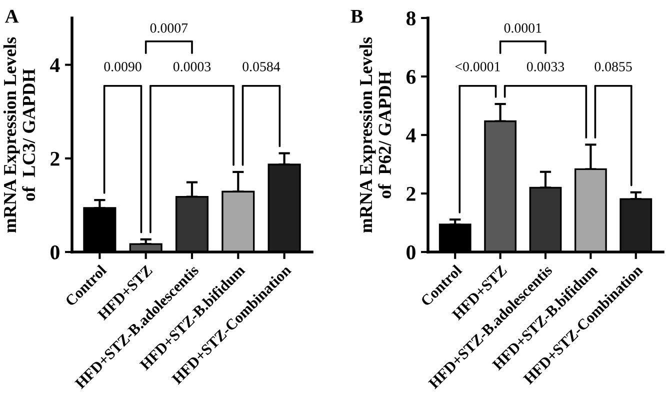  What do you see at coordinates (411, 18) in the screenshot?
I see `y-tick-label: 8` at bounding box center [411, 18].